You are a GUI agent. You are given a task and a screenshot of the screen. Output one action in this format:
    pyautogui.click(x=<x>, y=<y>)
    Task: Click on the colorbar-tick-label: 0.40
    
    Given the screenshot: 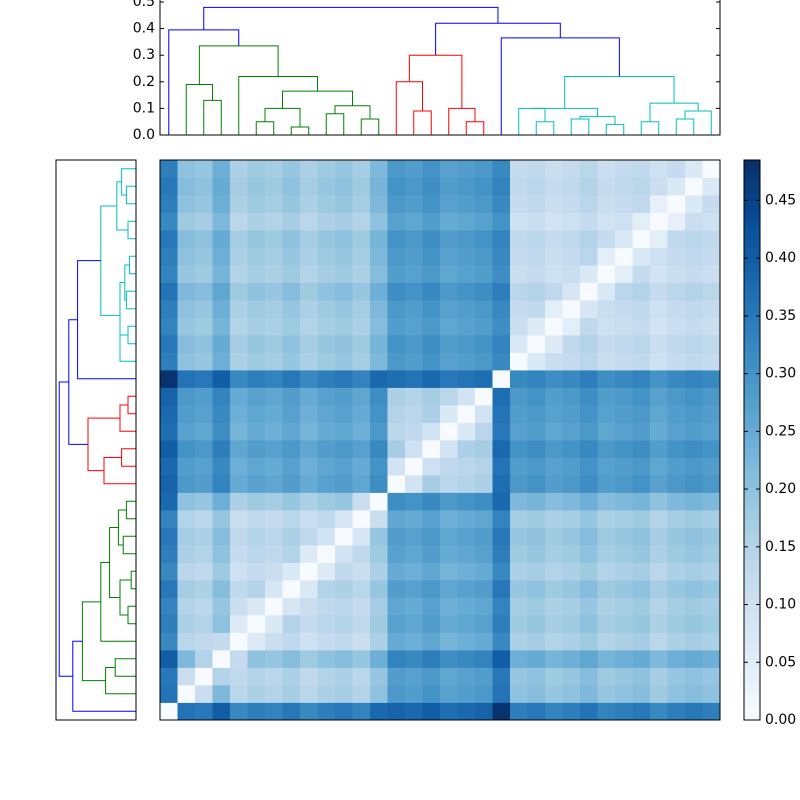 What is the action you would take?
    pyautogui.click(x=780, y=258)
    